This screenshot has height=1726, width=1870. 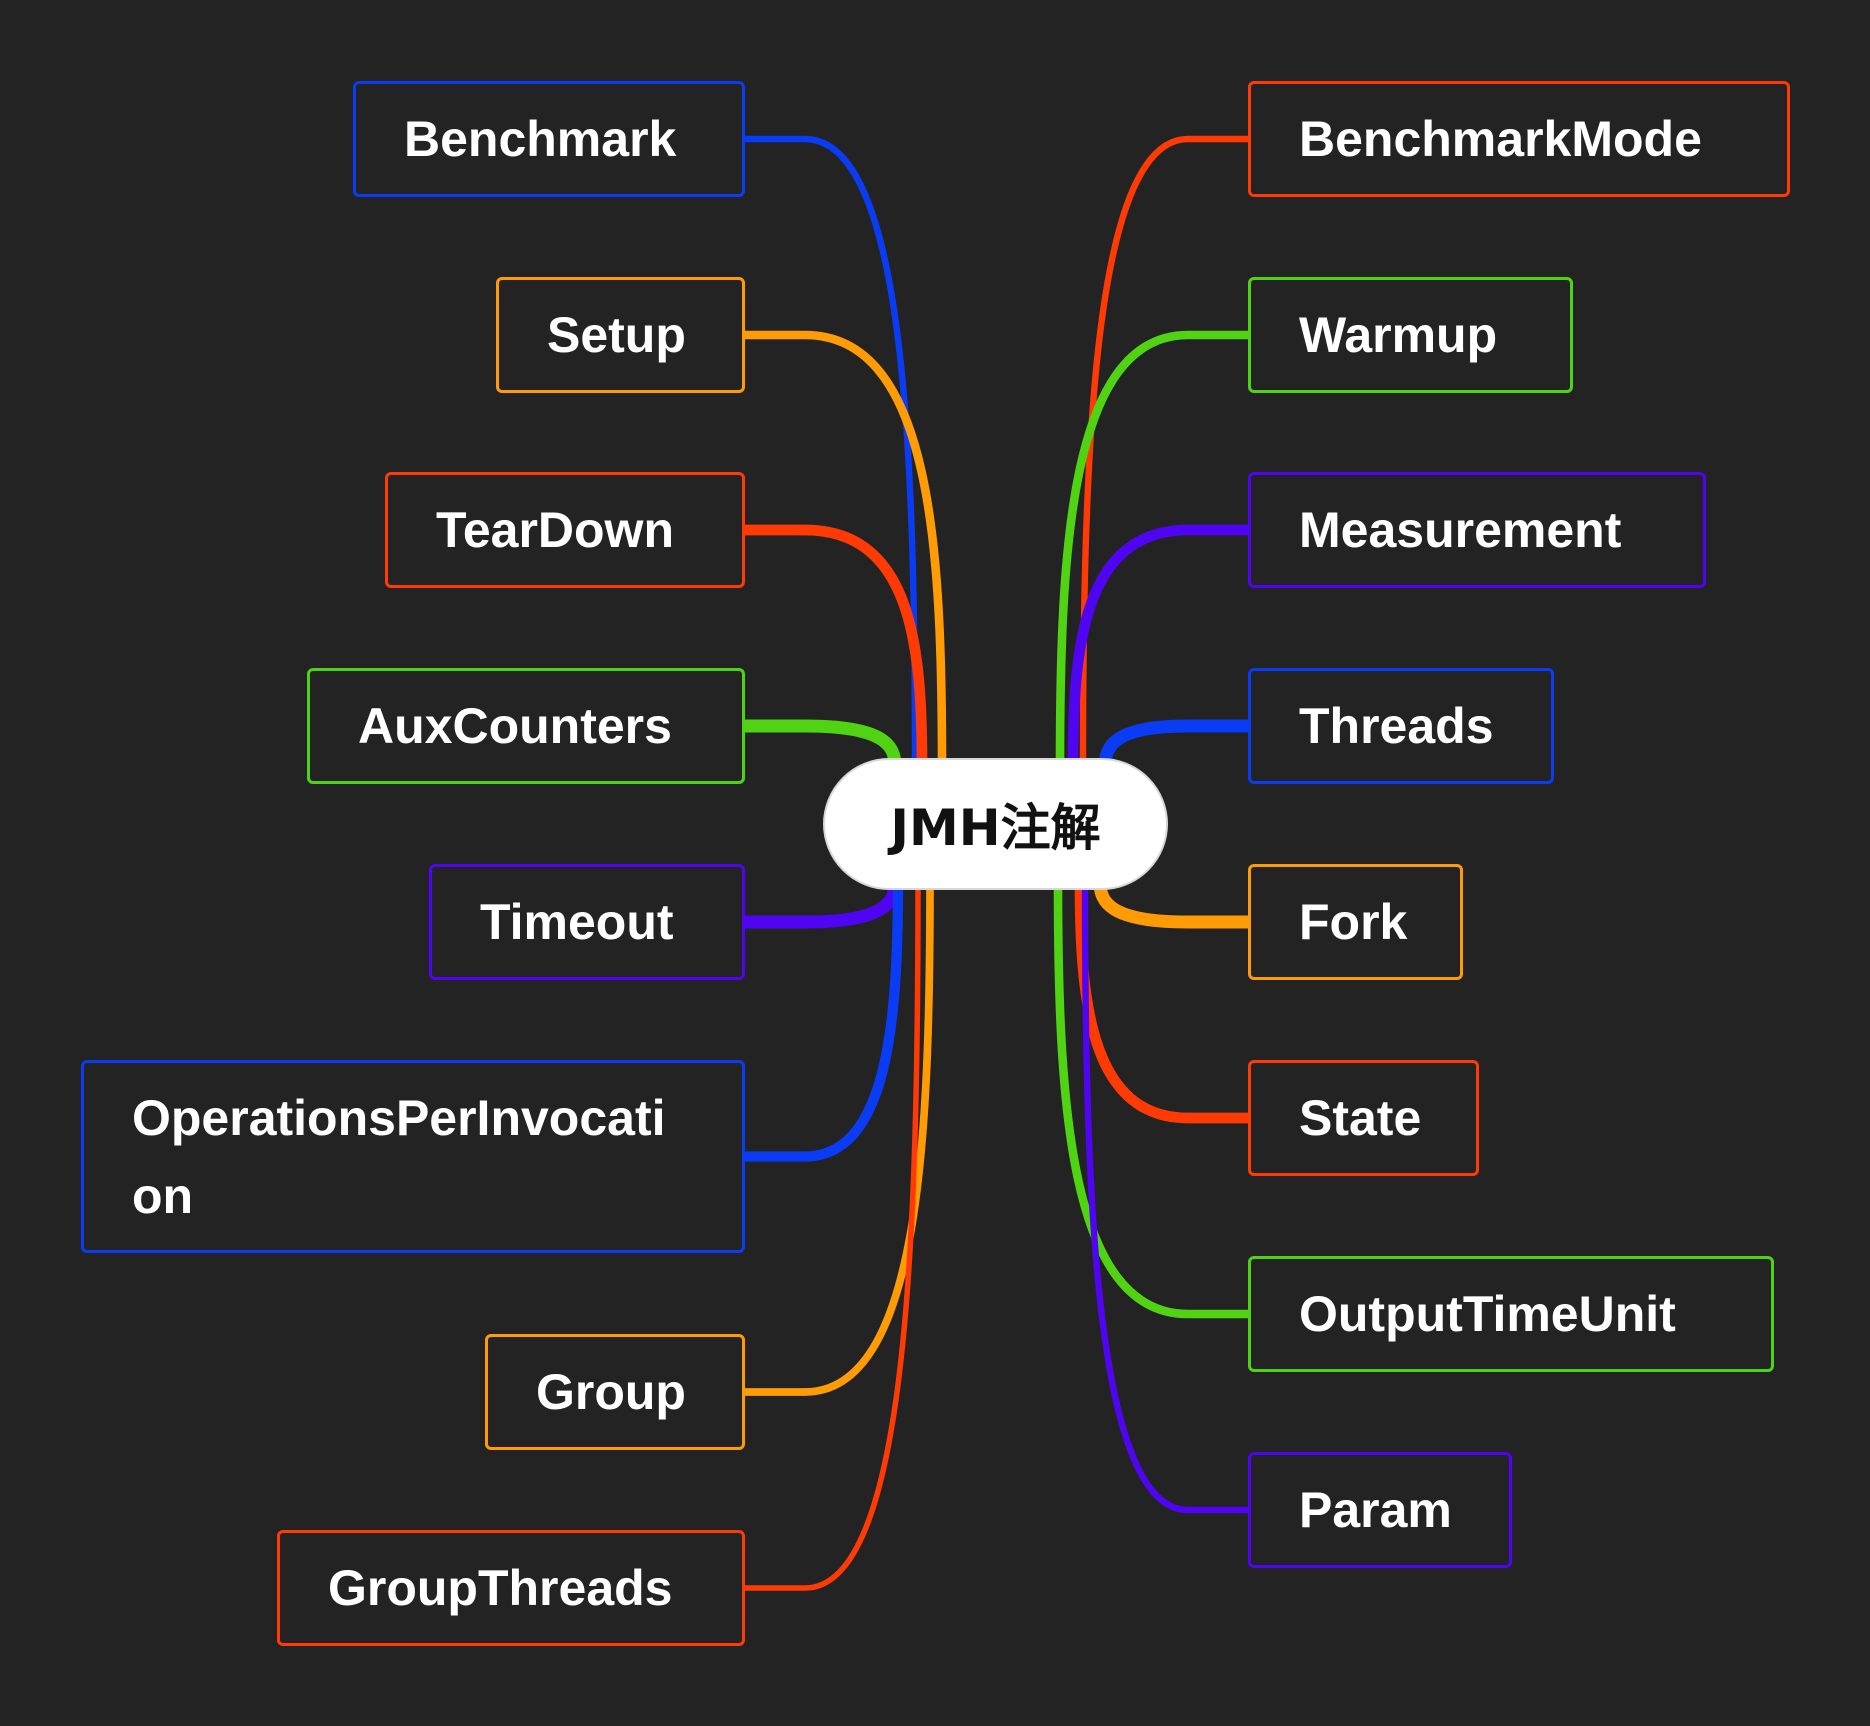 I want to click on topic-warmup: Warmup, so click(x=1410, y=335).